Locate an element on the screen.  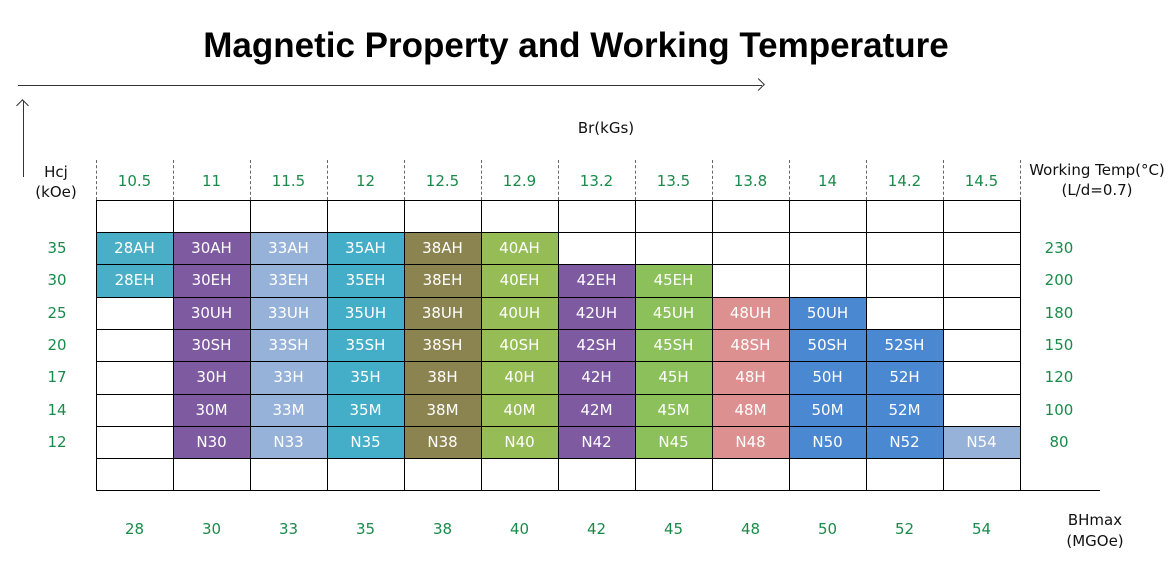
br-axis-label: Br(kGs) is located at coordinates (606, 128).